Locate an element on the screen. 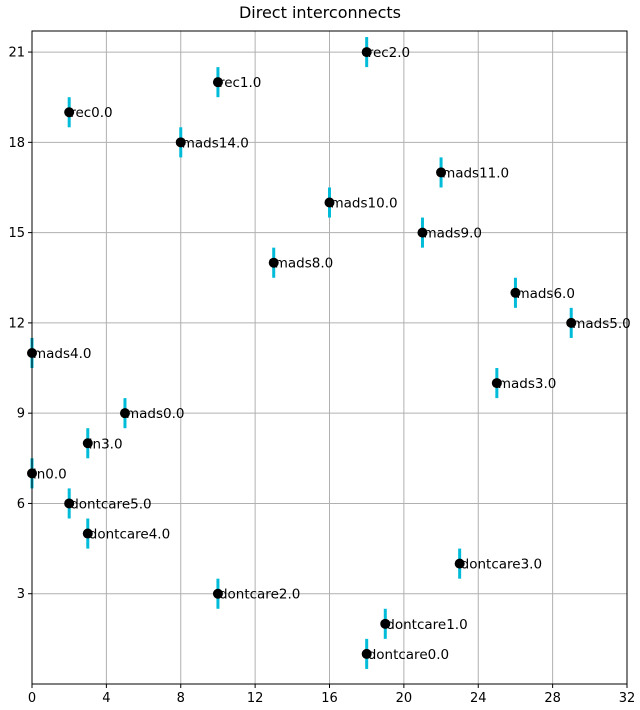  y-tick-label: 12 is located at coordinates (16, 323).